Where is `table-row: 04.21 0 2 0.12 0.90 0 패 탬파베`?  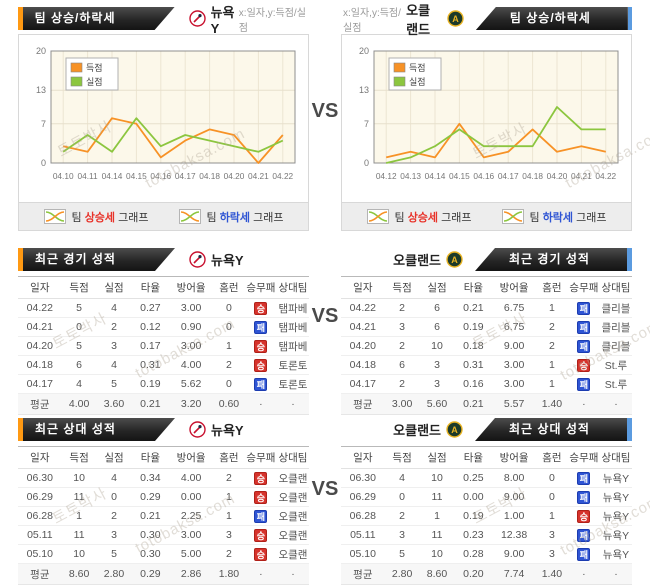
table-row: 04.21 0 2 0.12 0.90 0 패 탬파베 is located at coordinates (163, 327).